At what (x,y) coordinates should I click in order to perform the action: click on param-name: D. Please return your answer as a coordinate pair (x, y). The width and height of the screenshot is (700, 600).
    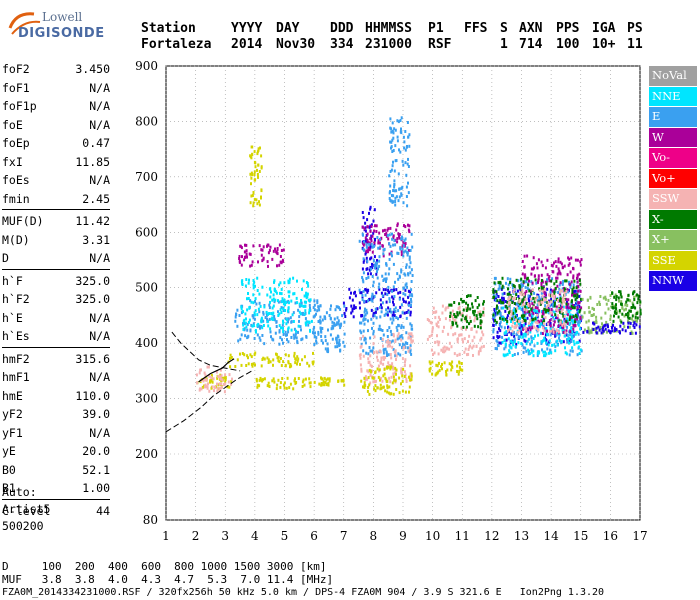
    Looking at the image, I should click on (5, 258).